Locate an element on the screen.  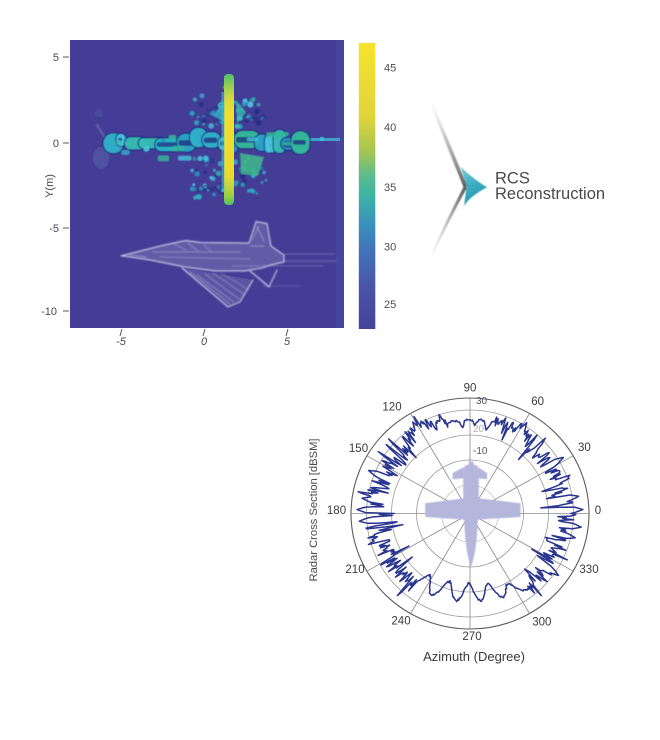
svg-text: 180 is located at coordinates (336, 511).